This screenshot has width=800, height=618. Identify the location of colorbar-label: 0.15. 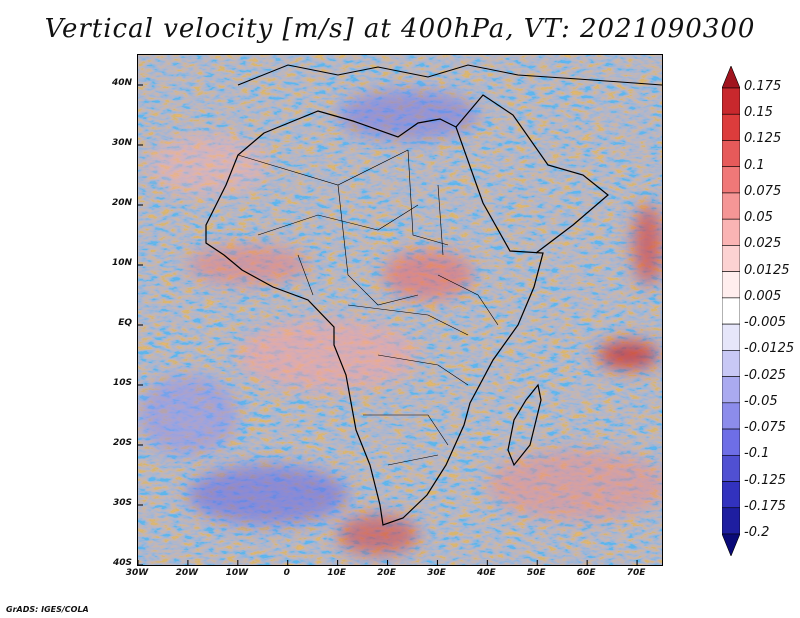
(758, 113).